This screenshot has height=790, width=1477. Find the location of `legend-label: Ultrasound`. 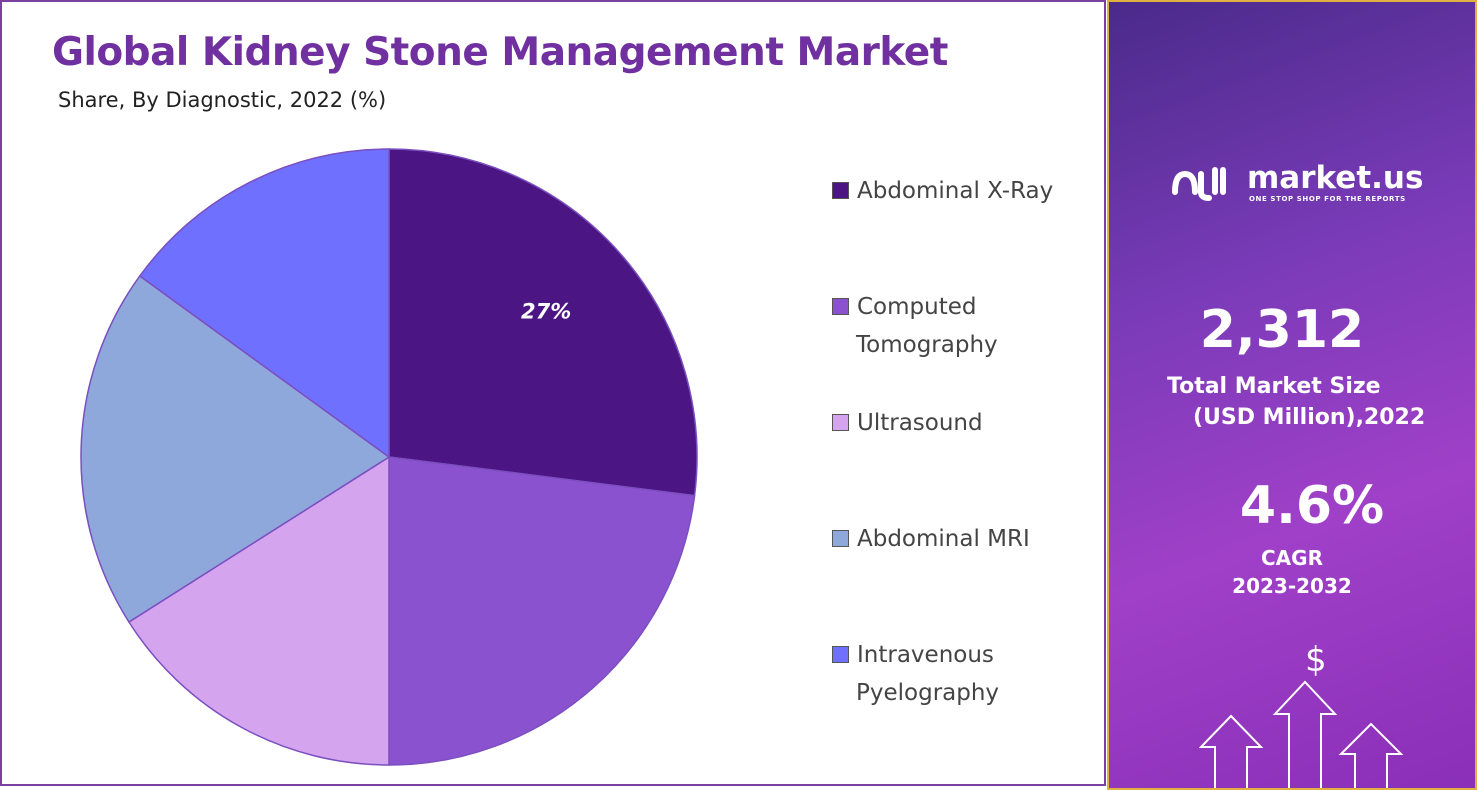

legend-label: Ultrasound is located at coordinates (920, 423).